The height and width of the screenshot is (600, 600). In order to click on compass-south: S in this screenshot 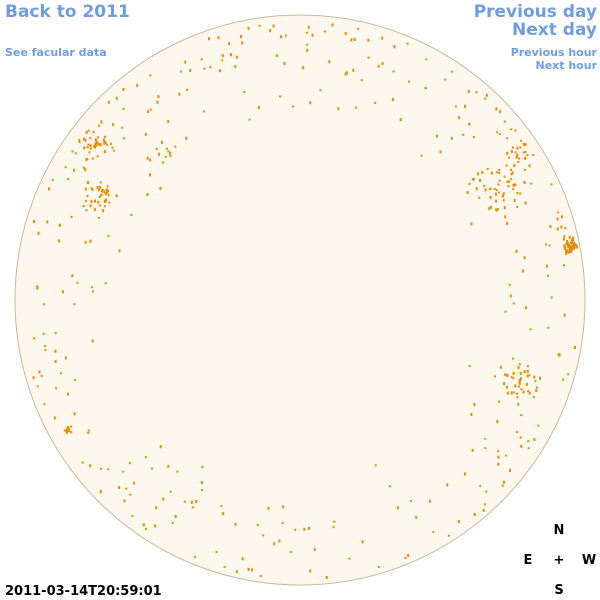, I will do `click(558, 590)`.